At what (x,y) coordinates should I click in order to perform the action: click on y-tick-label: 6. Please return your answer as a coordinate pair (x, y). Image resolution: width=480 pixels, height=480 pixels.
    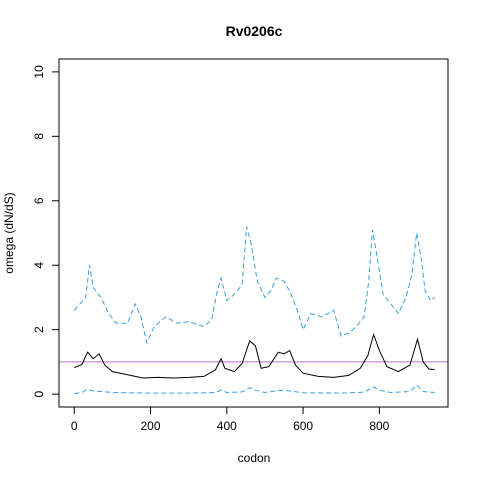
    Looking at the image, I should click on (39, 200).